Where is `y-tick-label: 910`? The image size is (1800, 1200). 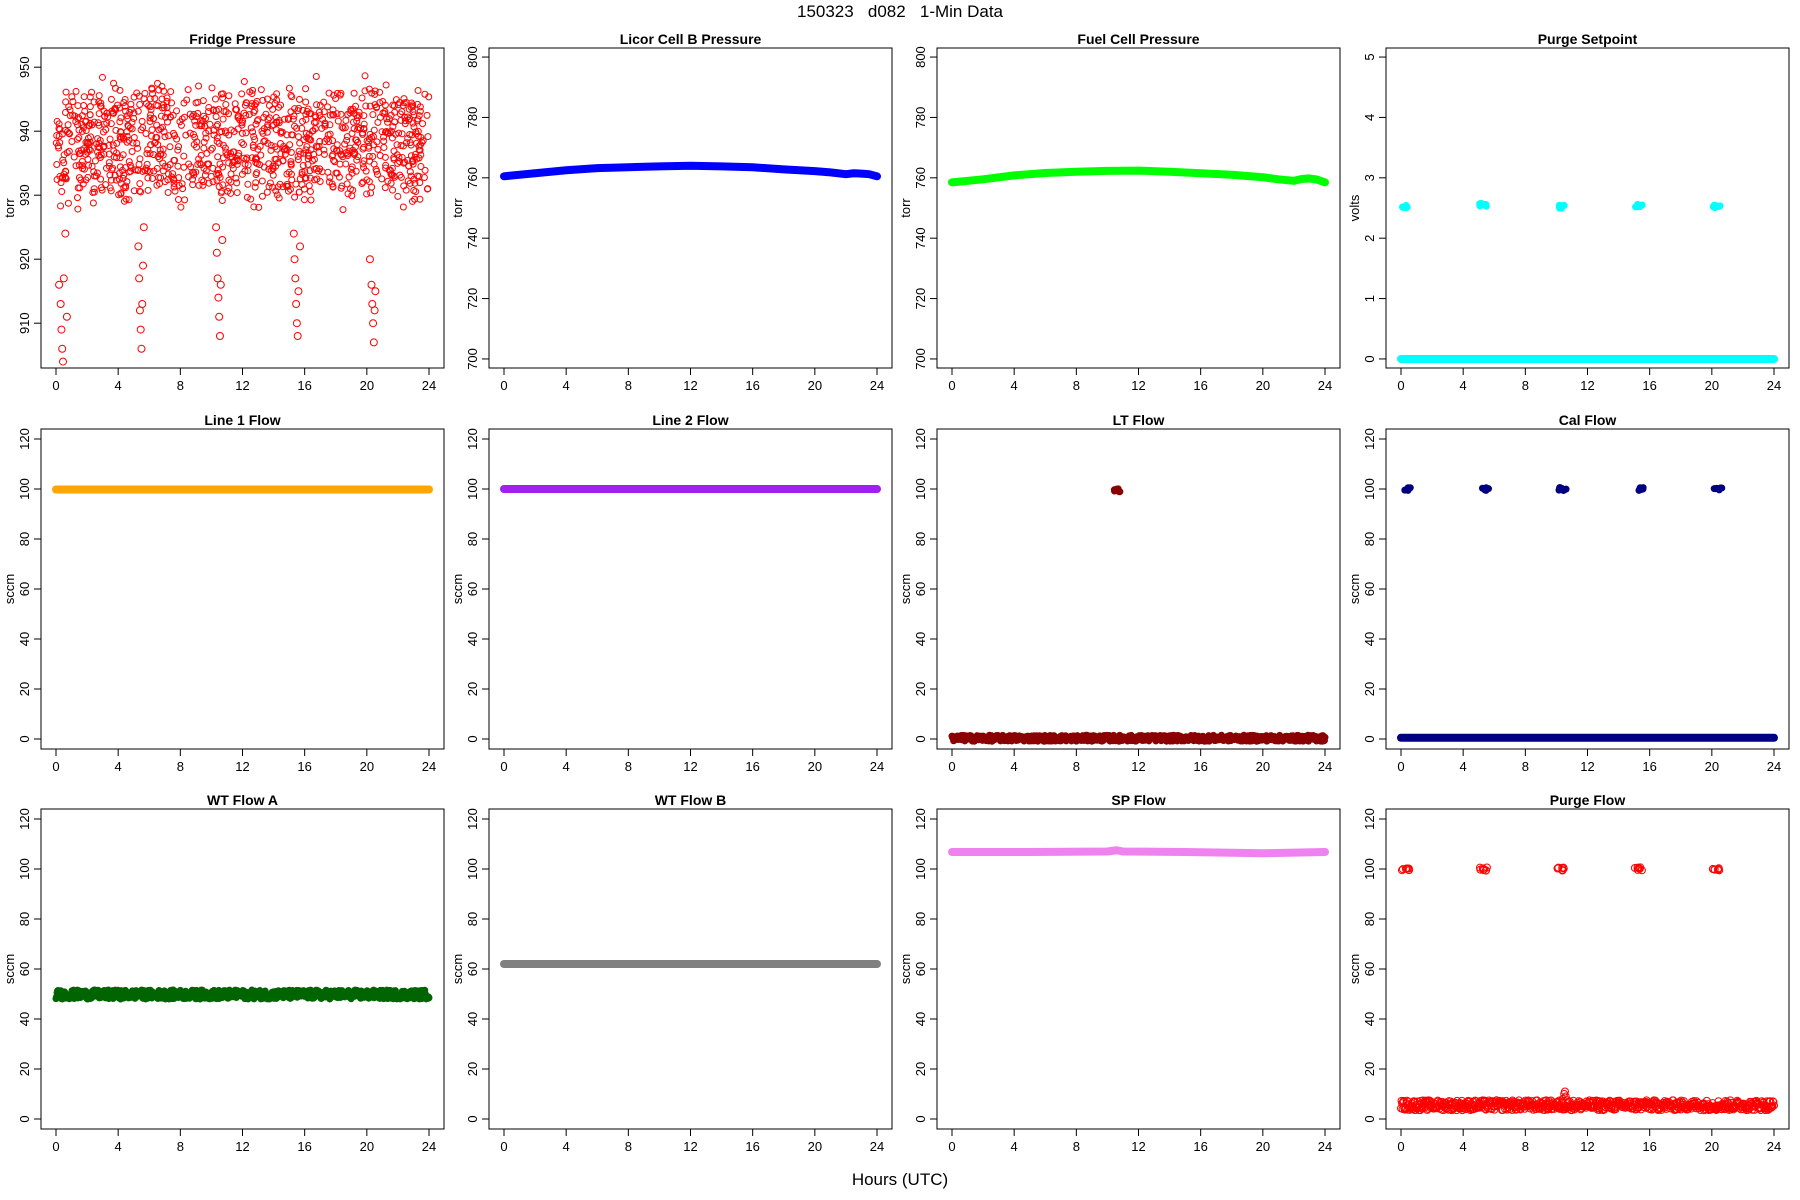
y-tick-label: 910 is located at coordinates (24, 323).